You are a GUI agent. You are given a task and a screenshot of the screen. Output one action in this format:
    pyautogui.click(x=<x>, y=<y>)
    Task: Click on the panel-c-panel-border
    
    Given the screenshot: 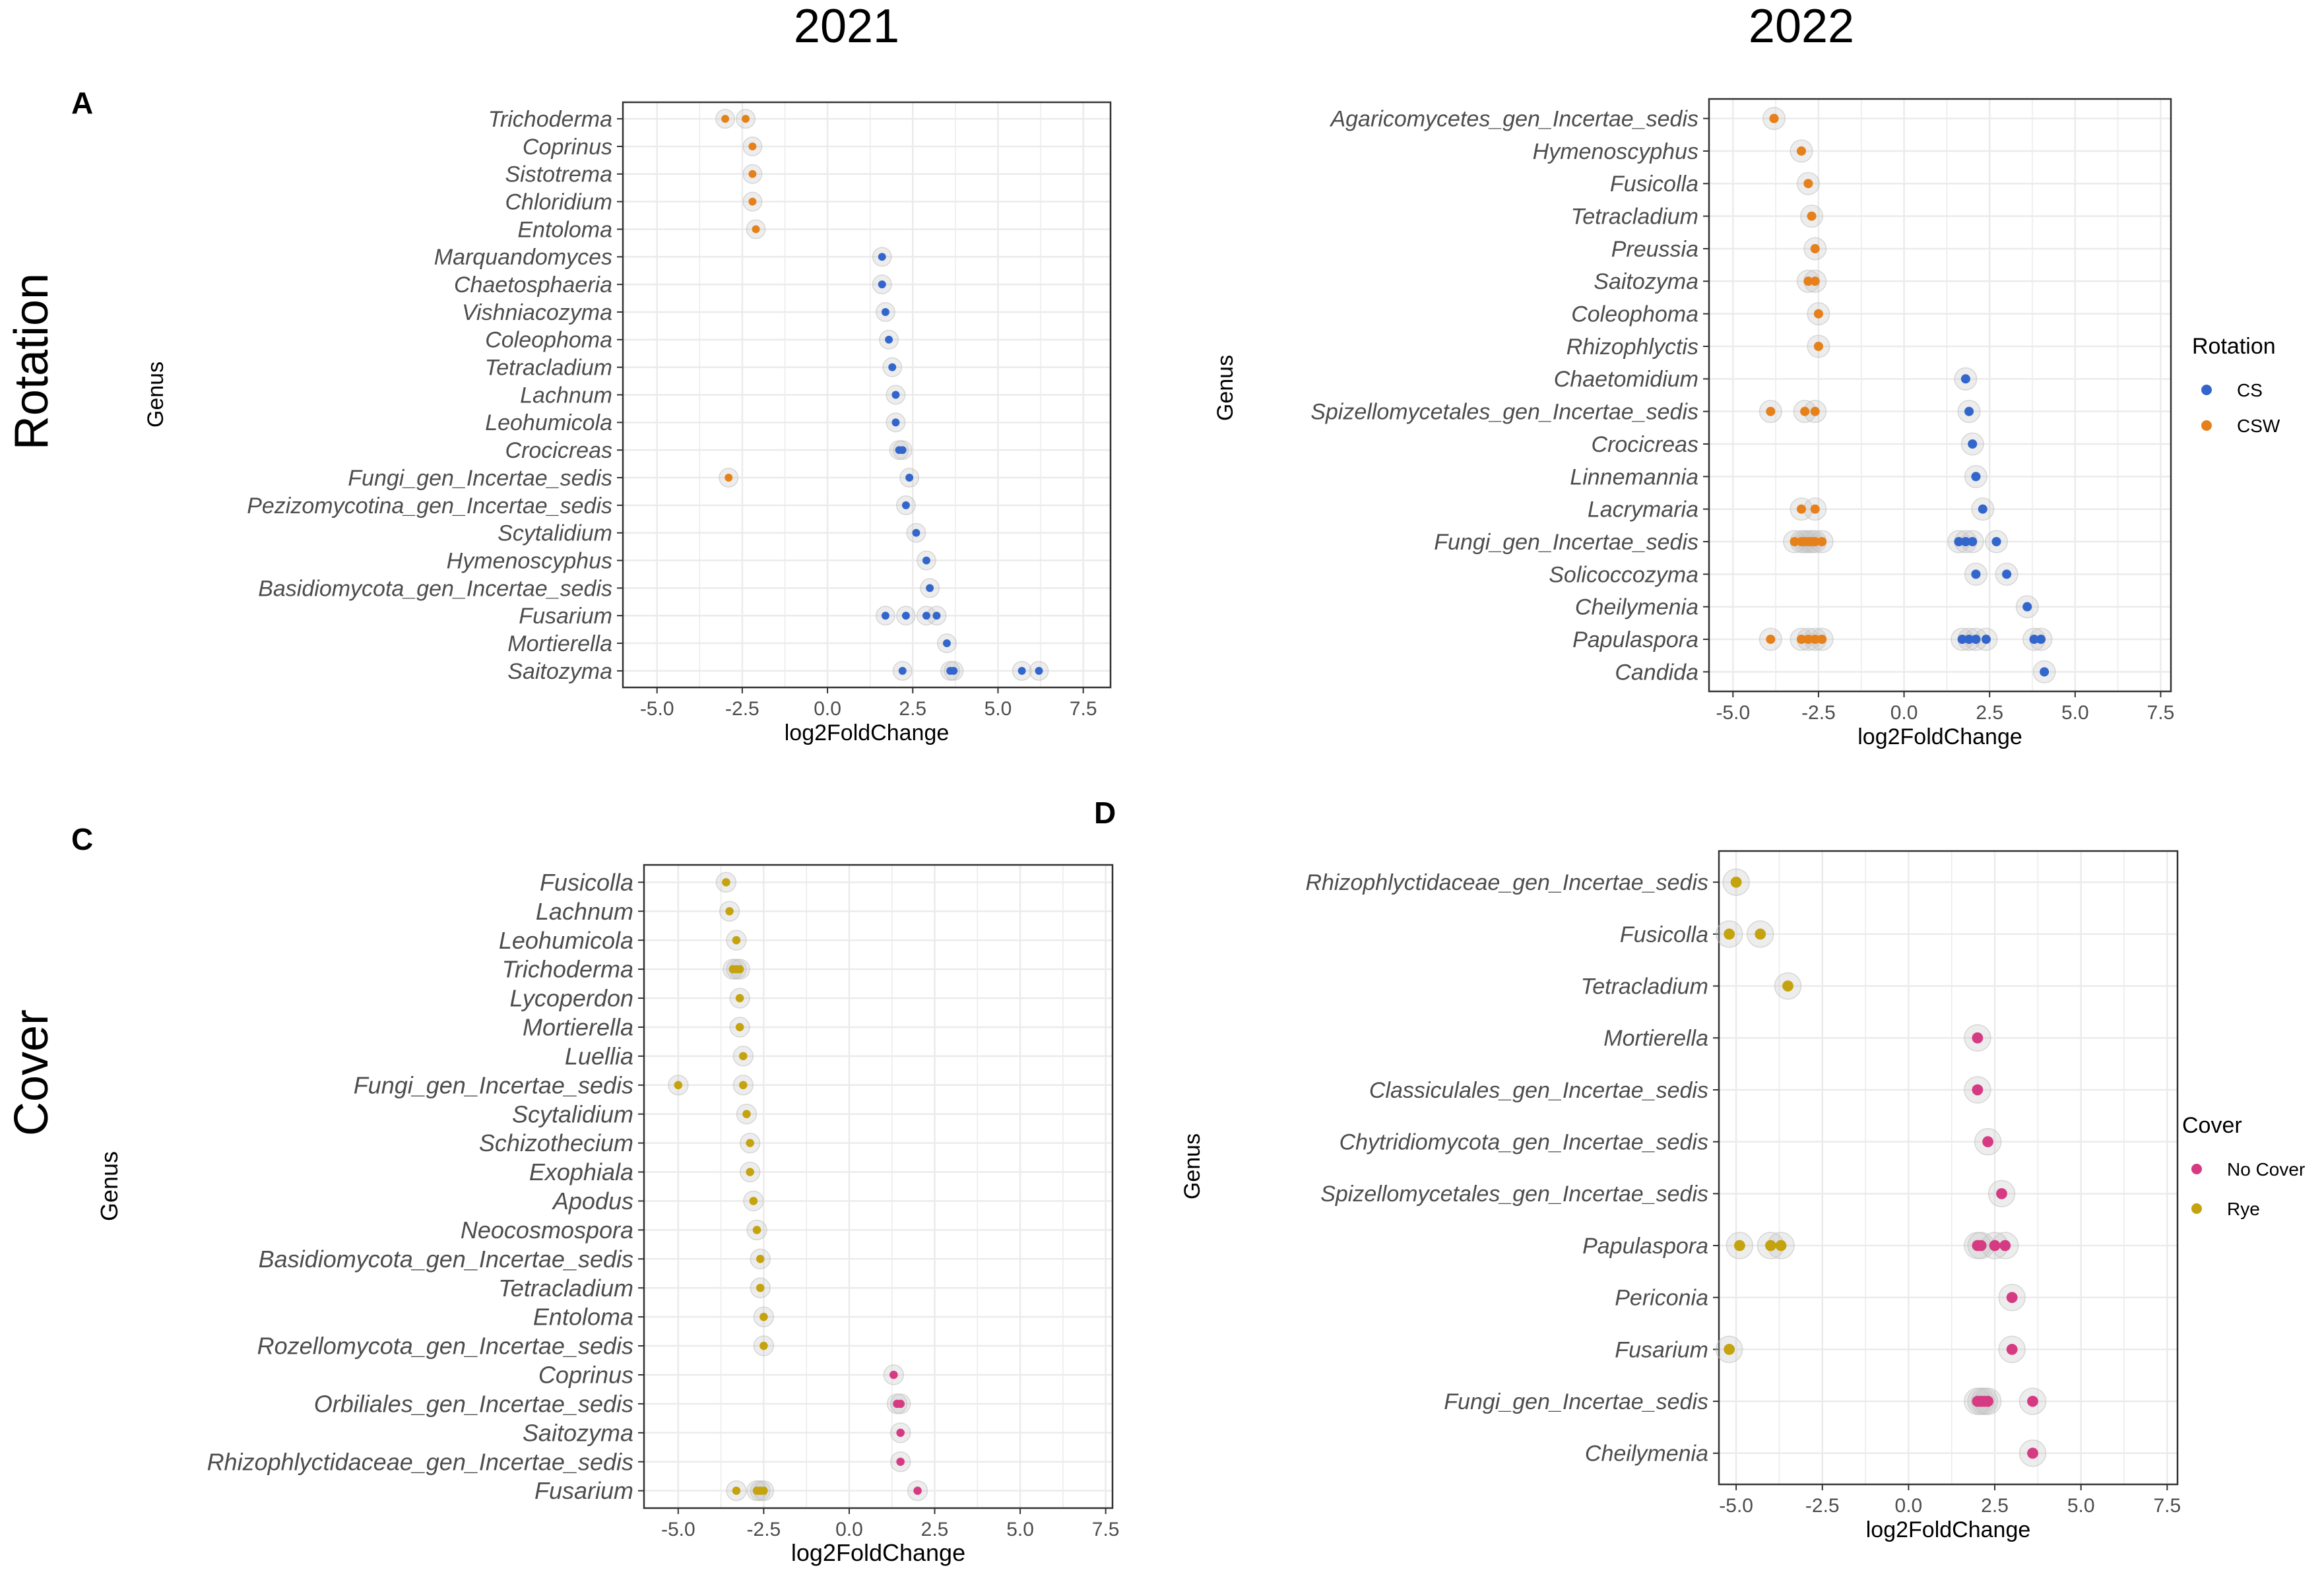 What is the action you would take?
    pyautogui.click(x=878, y=1186)
    